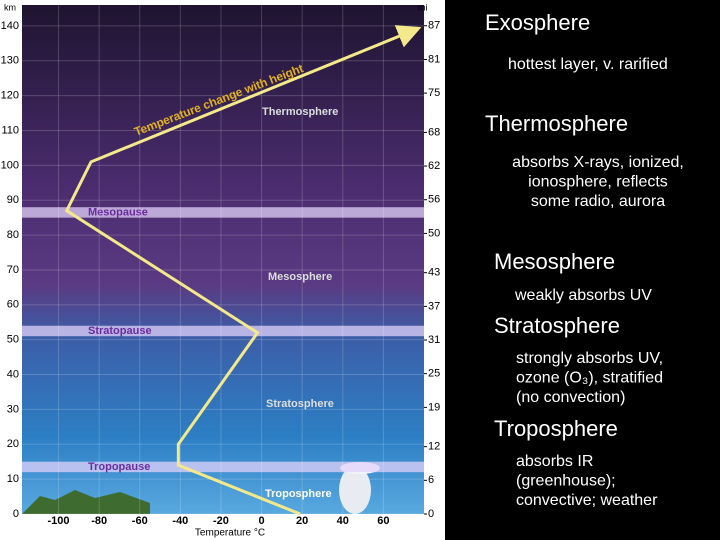 The height and width of the screenshot is (540, 720). I want to click on y-tick-label: 110, so click(10, 130).